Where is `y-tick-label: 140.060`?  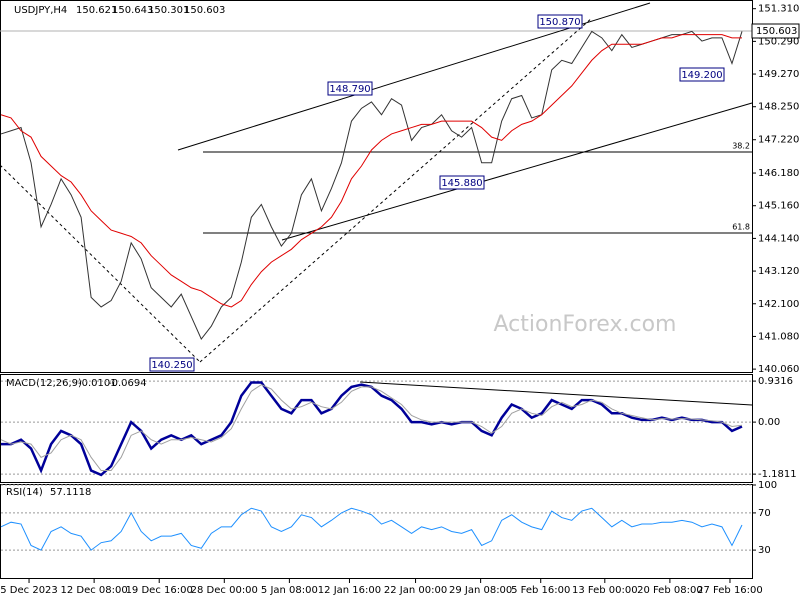
y-tick-label: 140.060 is located at coordinates (778, 369).